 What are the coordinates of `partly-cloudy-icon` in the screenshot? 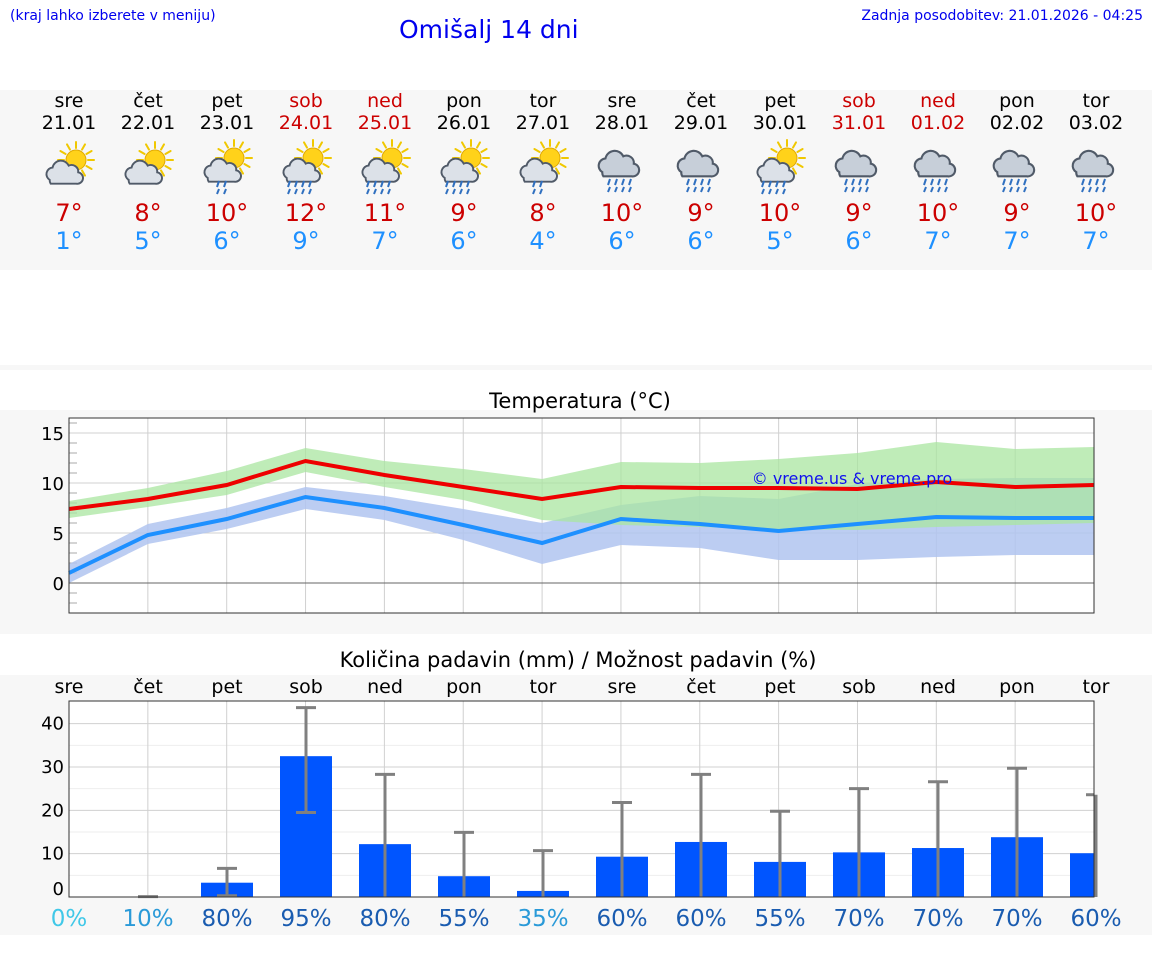 It's located at (70, 163).